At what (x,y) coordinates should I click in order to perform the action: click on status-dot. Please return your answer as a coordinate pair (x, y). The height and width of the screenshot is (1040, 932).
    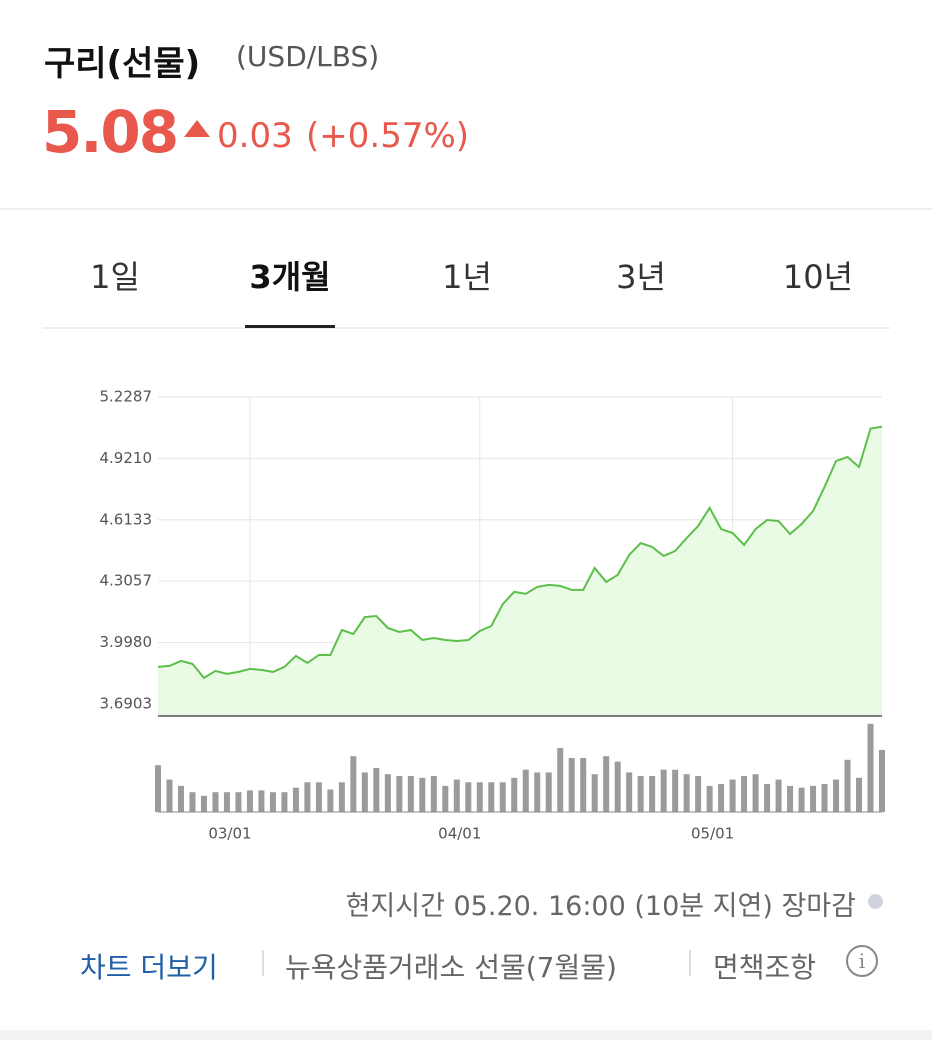
    Looking at the image, I should click on (875, 901).